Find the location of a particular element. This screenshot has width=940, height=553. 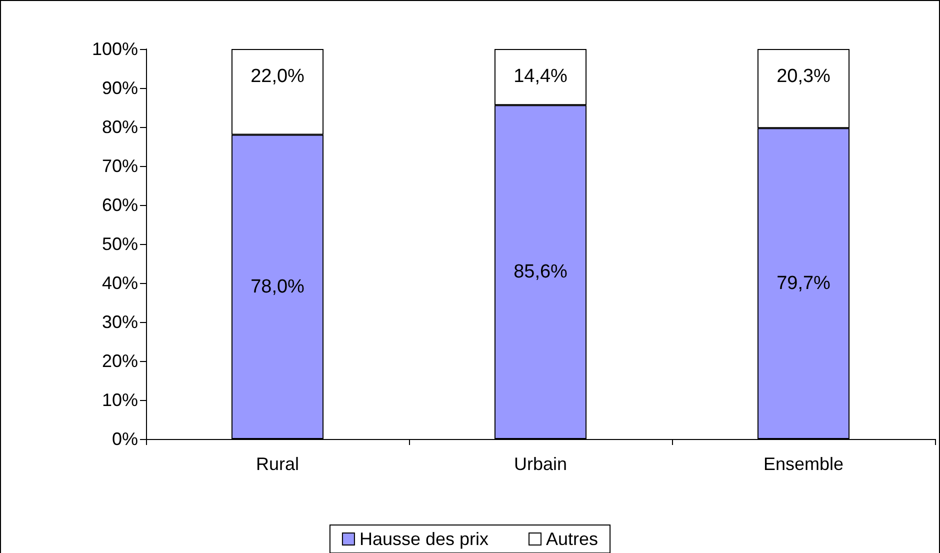

y-tick-label: 20% is located at coordinates (120, 361).